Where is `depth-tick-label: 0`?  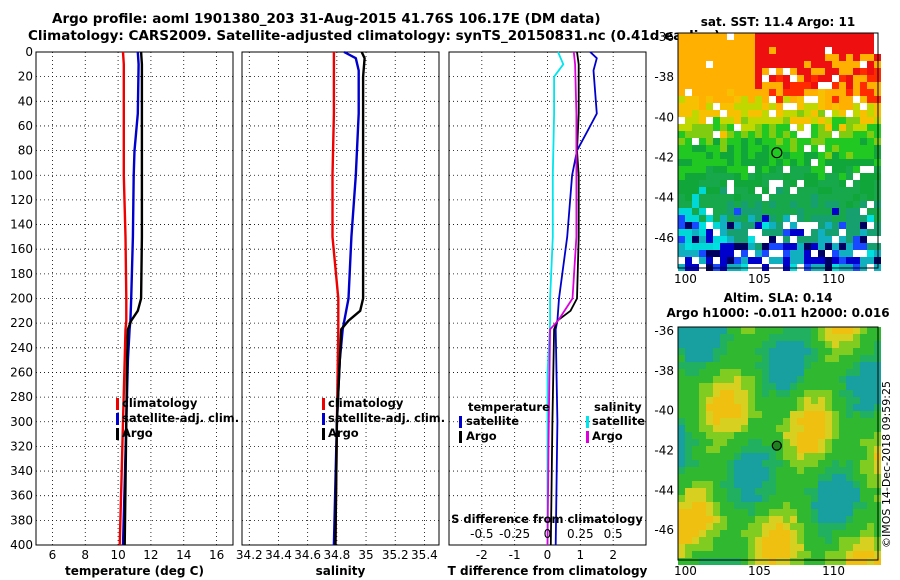
depth-tick-label: 0 is located at coordinates (29, 52).